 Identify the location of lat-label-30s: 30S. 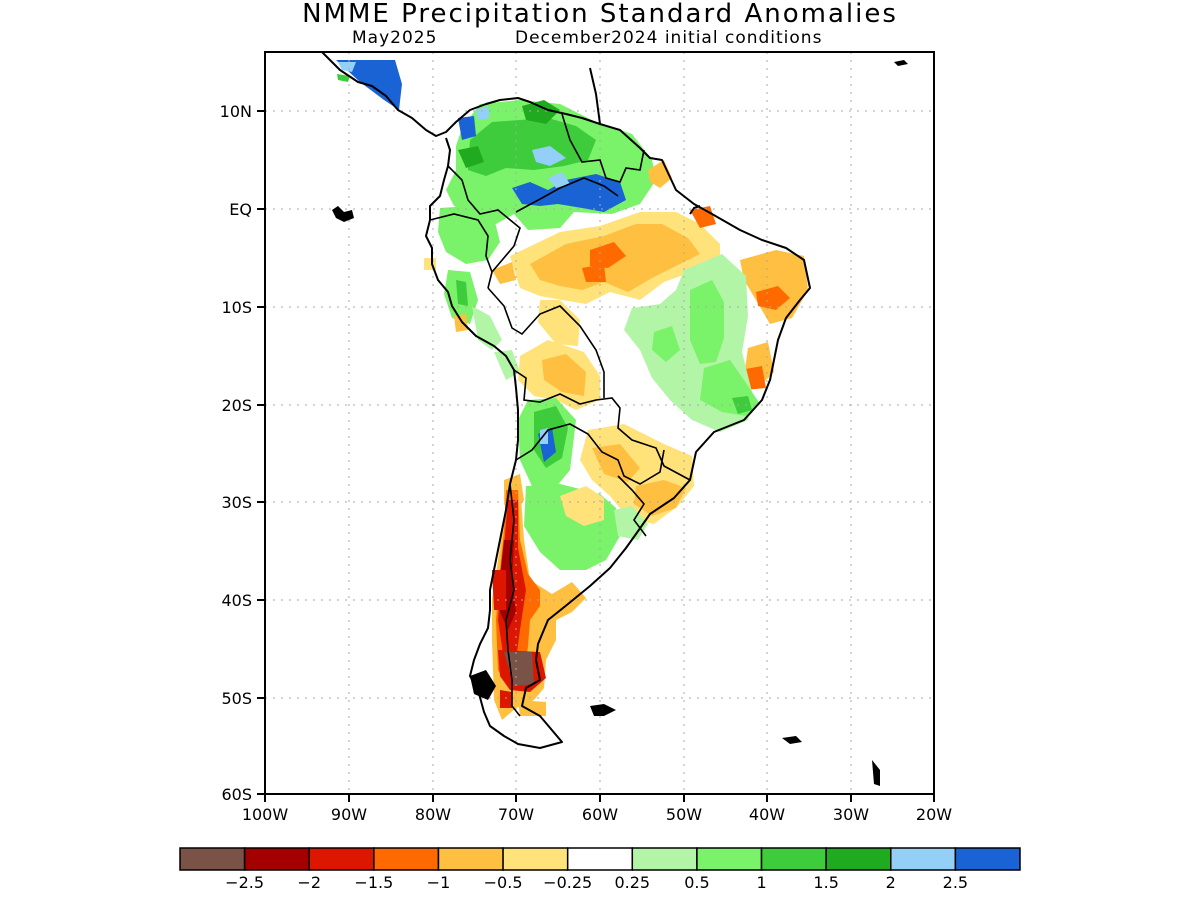
(236, 502).